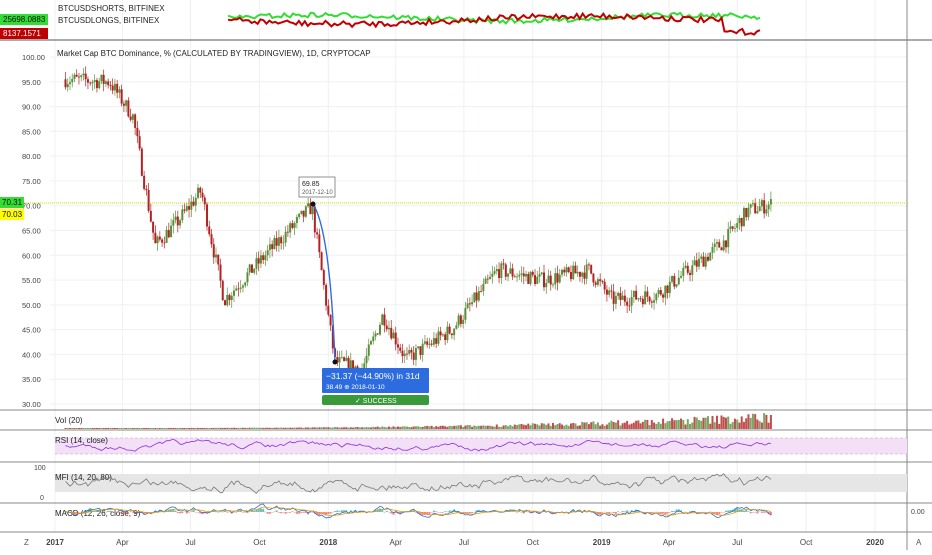 Image resolution: width=932 pixels, height=555 pixels. Describe the element at coordinates (26, 542) in the screenshot. I see `zoom-left-button: Z` at that location.